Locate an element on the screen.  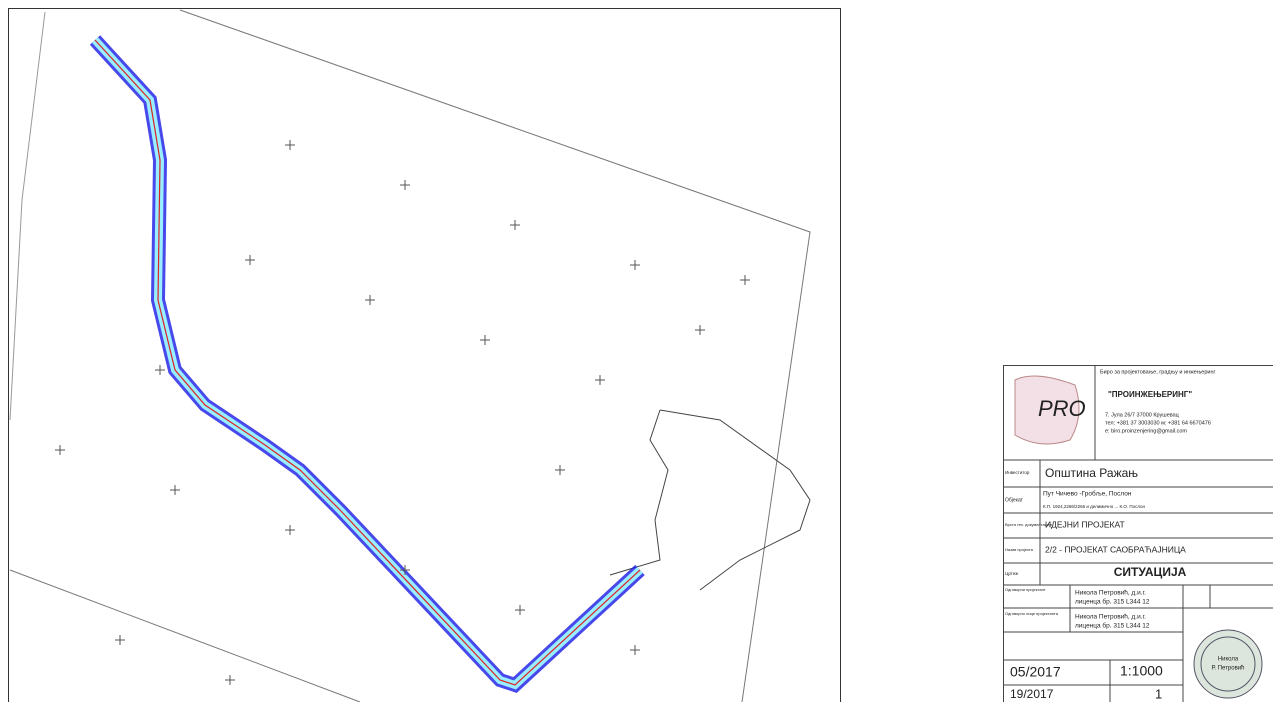
label: Врста тех. документације is located at coordinates (1029, 524).